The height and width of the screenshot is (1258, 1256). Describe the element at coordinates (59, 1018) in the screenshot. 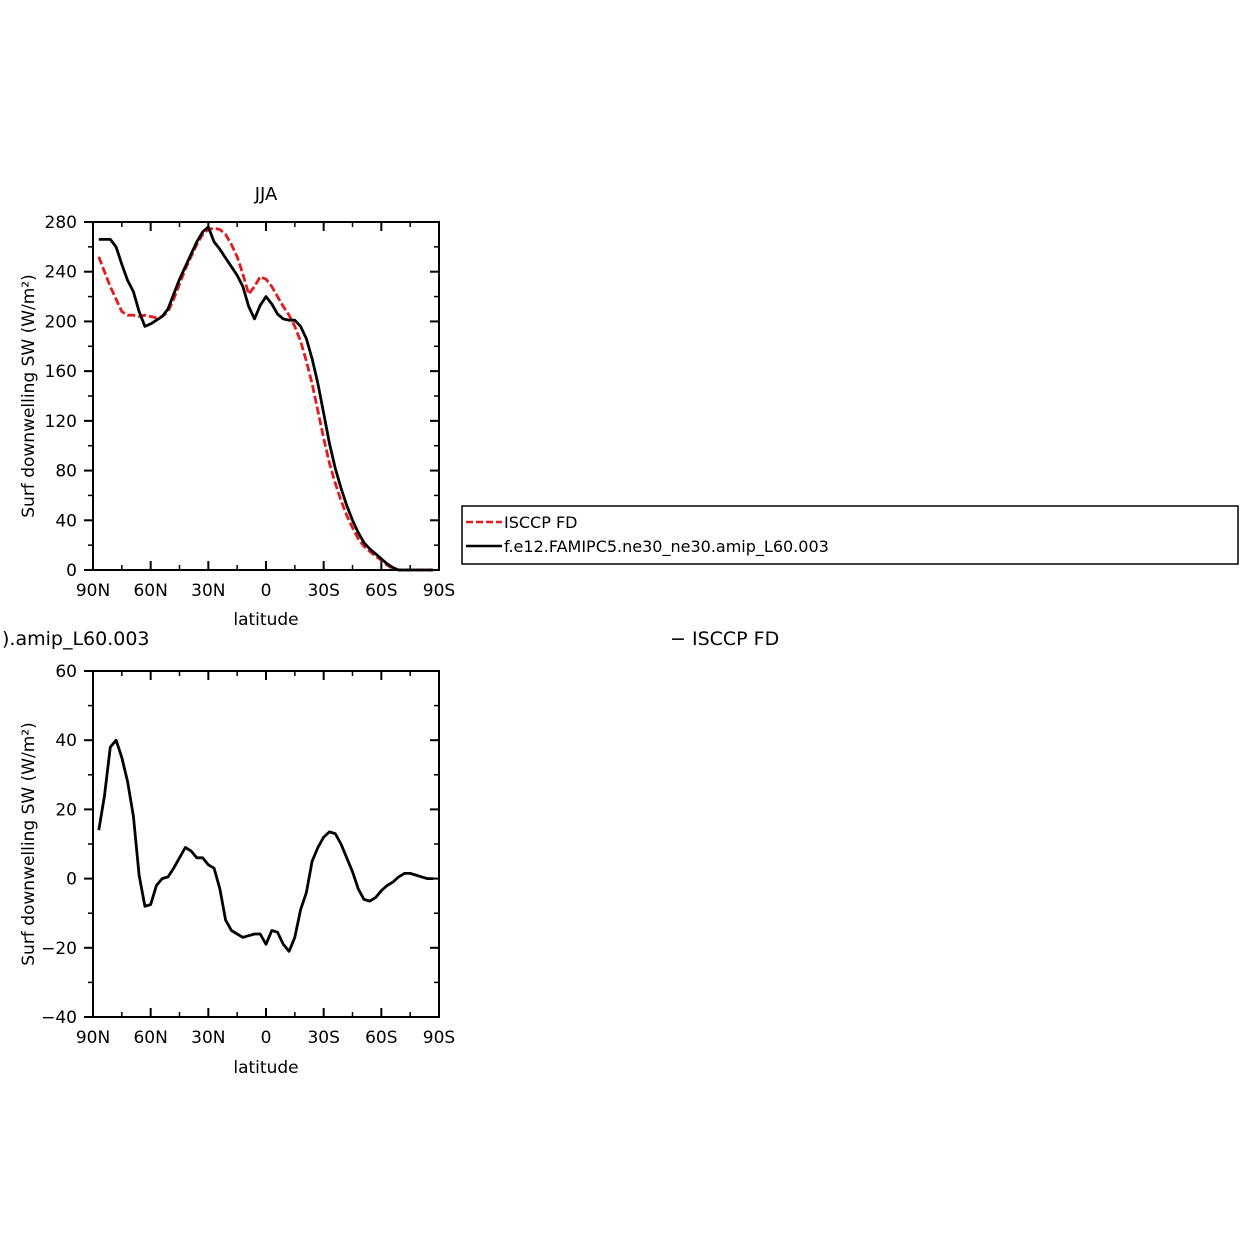

I see `y-tick-label: −40` at that location.